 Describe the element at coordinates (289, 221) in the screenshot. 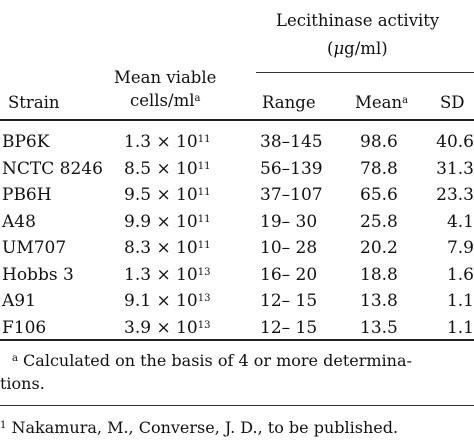

I see `range-cell: 19– 30` at that location.